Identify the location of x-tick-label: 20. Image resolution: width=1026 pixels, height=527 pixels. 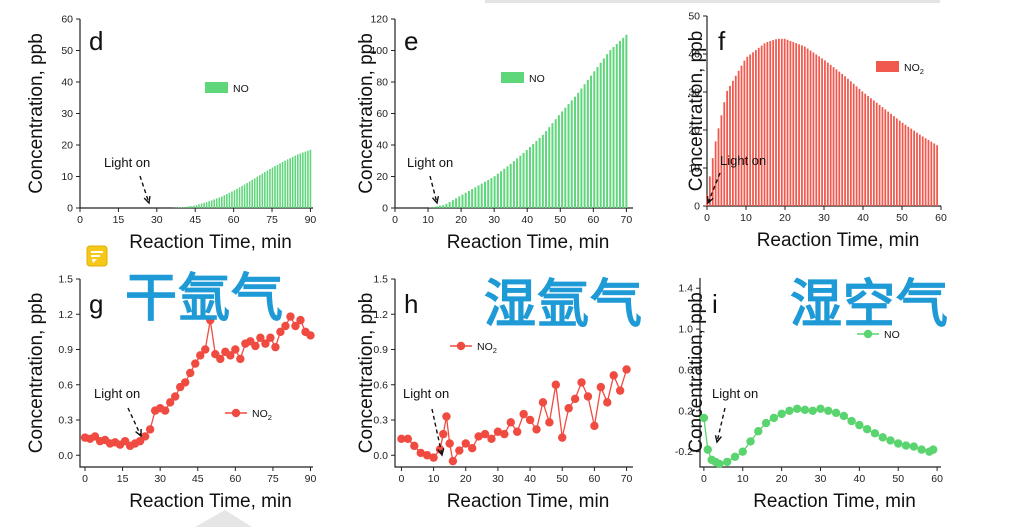
(466, 479).